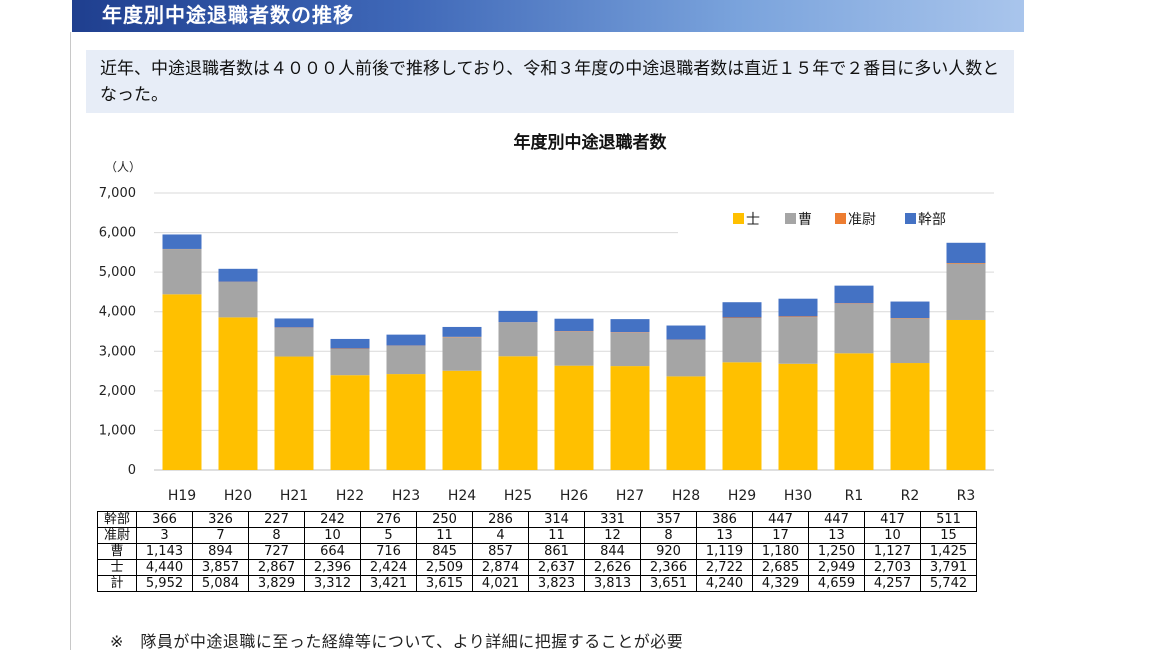 The width and height of the screenshot is (1156, 652). What do you see at coordinates (798, 496) in the screenshot?
I see `x-tick-label: H30` at bounding box center [798, 496].